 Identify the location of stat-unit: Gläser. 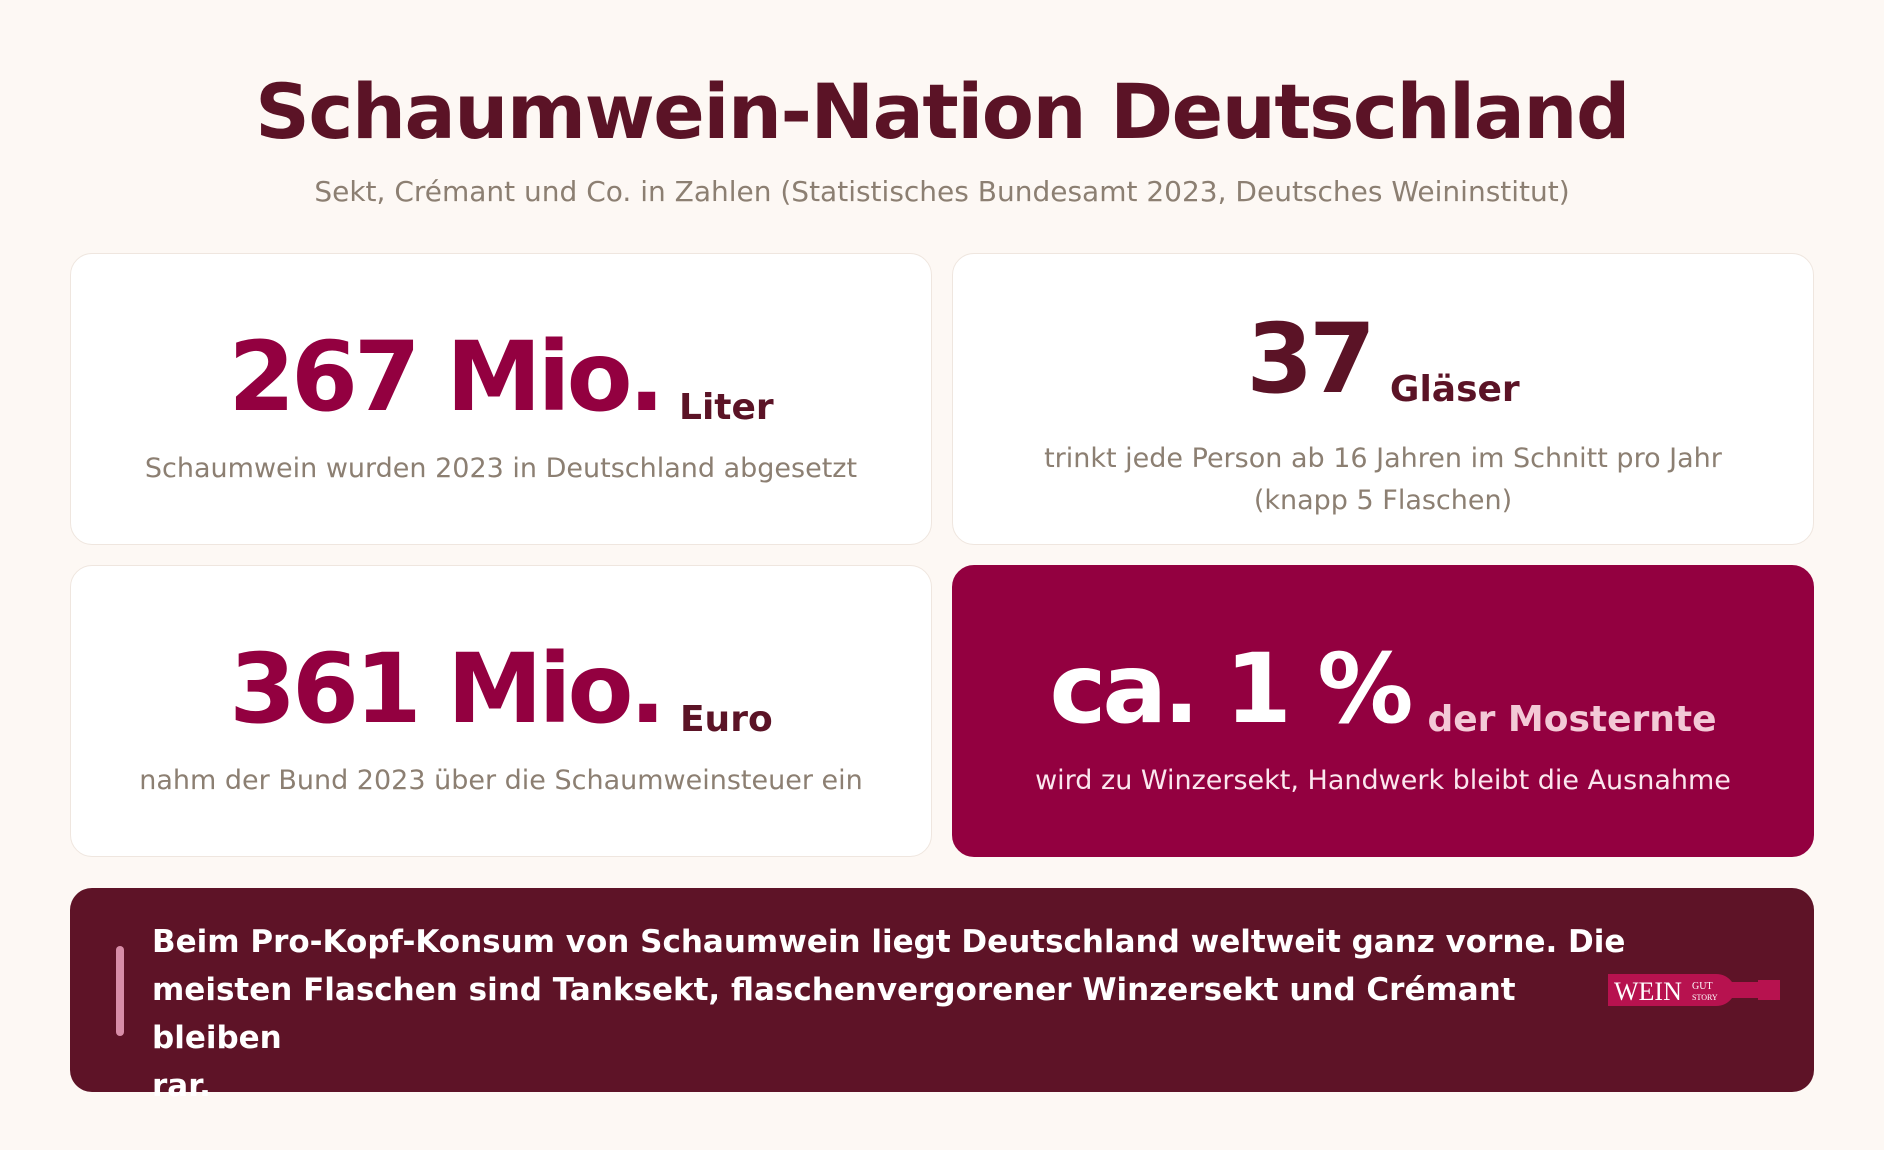
(1454, 389).